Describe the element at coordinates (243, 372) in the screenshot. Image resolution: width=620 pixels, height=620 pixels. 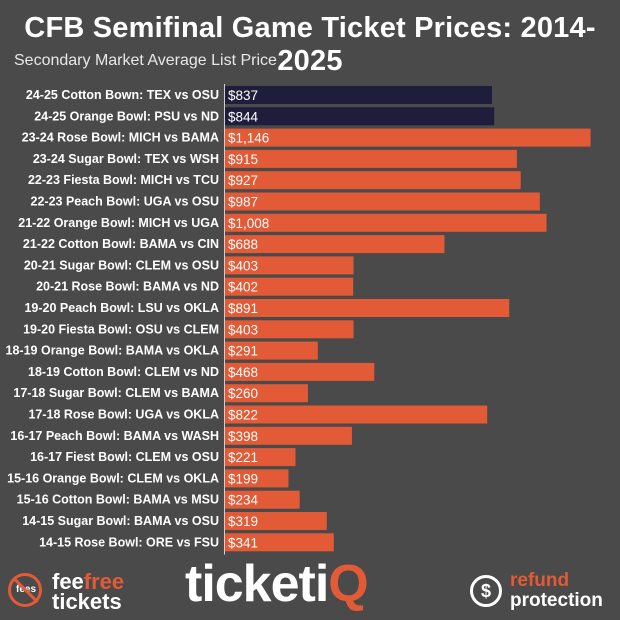
I see `value-label-13: $468` at that location.